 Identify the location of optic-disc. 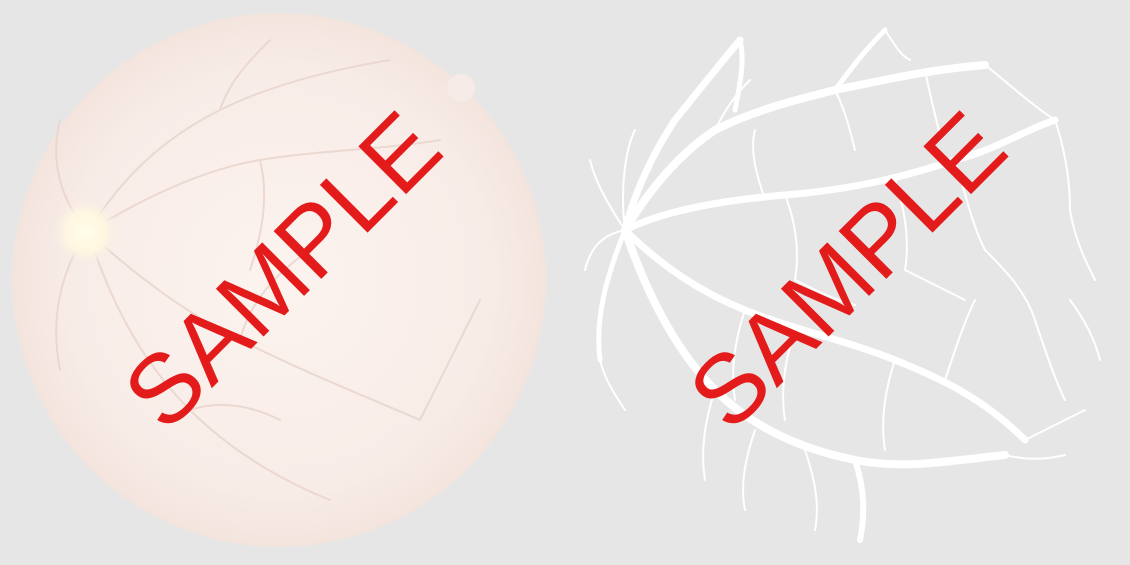
(86, 232).